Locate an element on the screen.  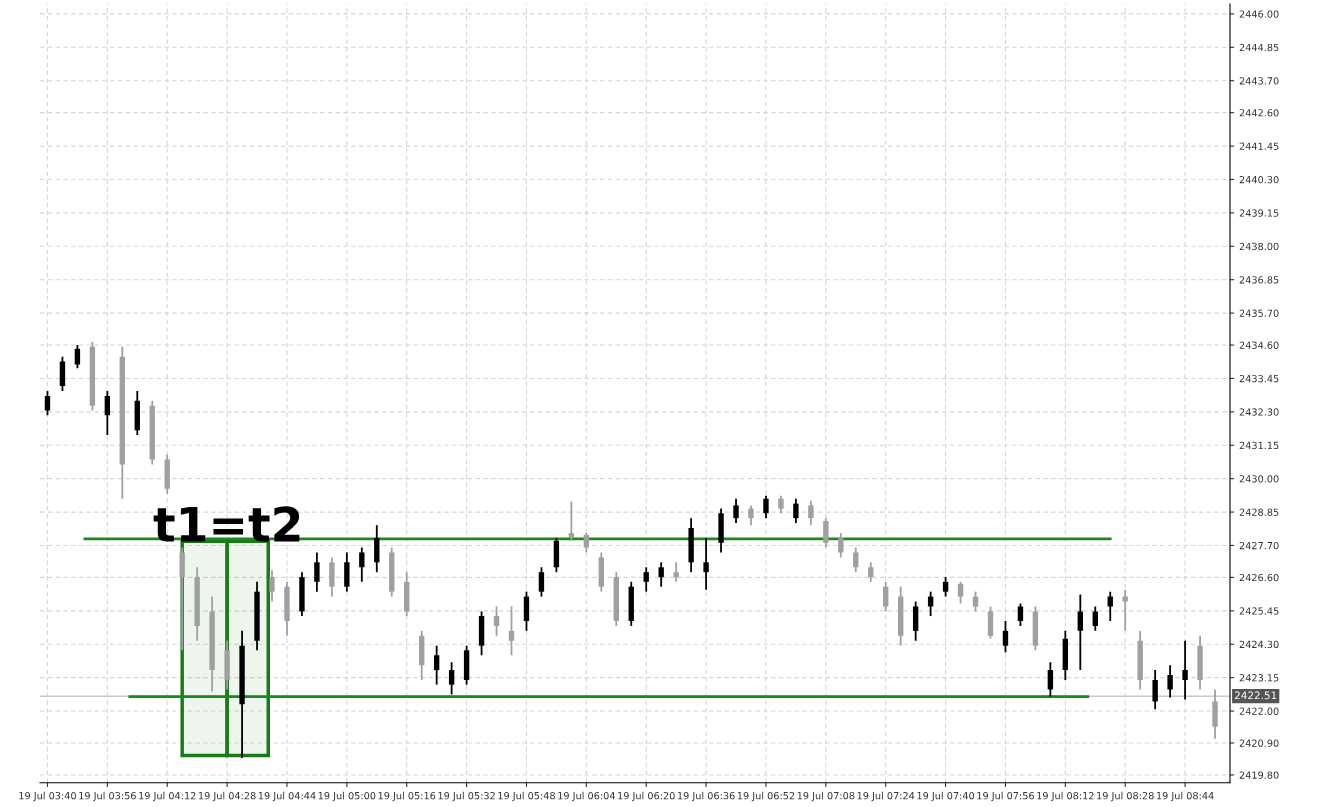
annotation: t1=t2 is located at coordinates (226, 524).